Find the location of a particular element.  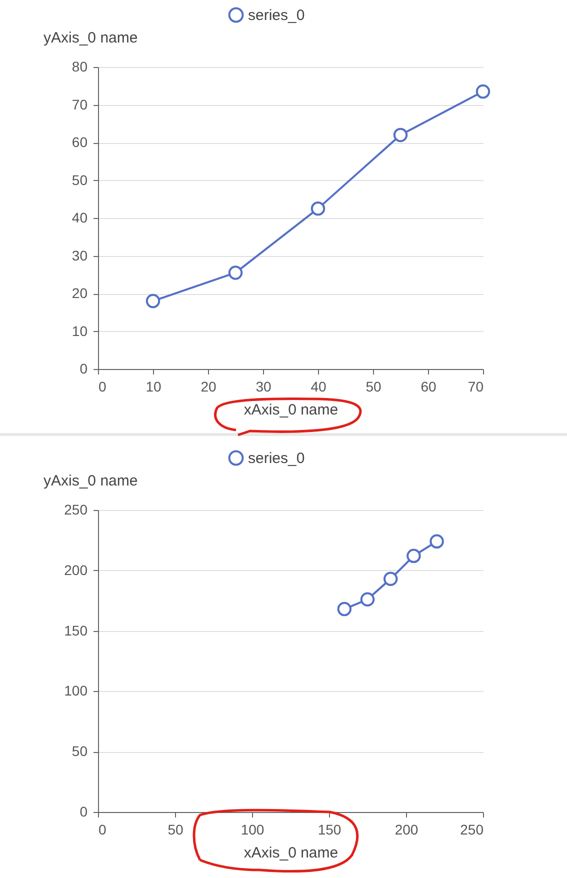

x-tick-label: 10 is located at coordinates (154, 386).